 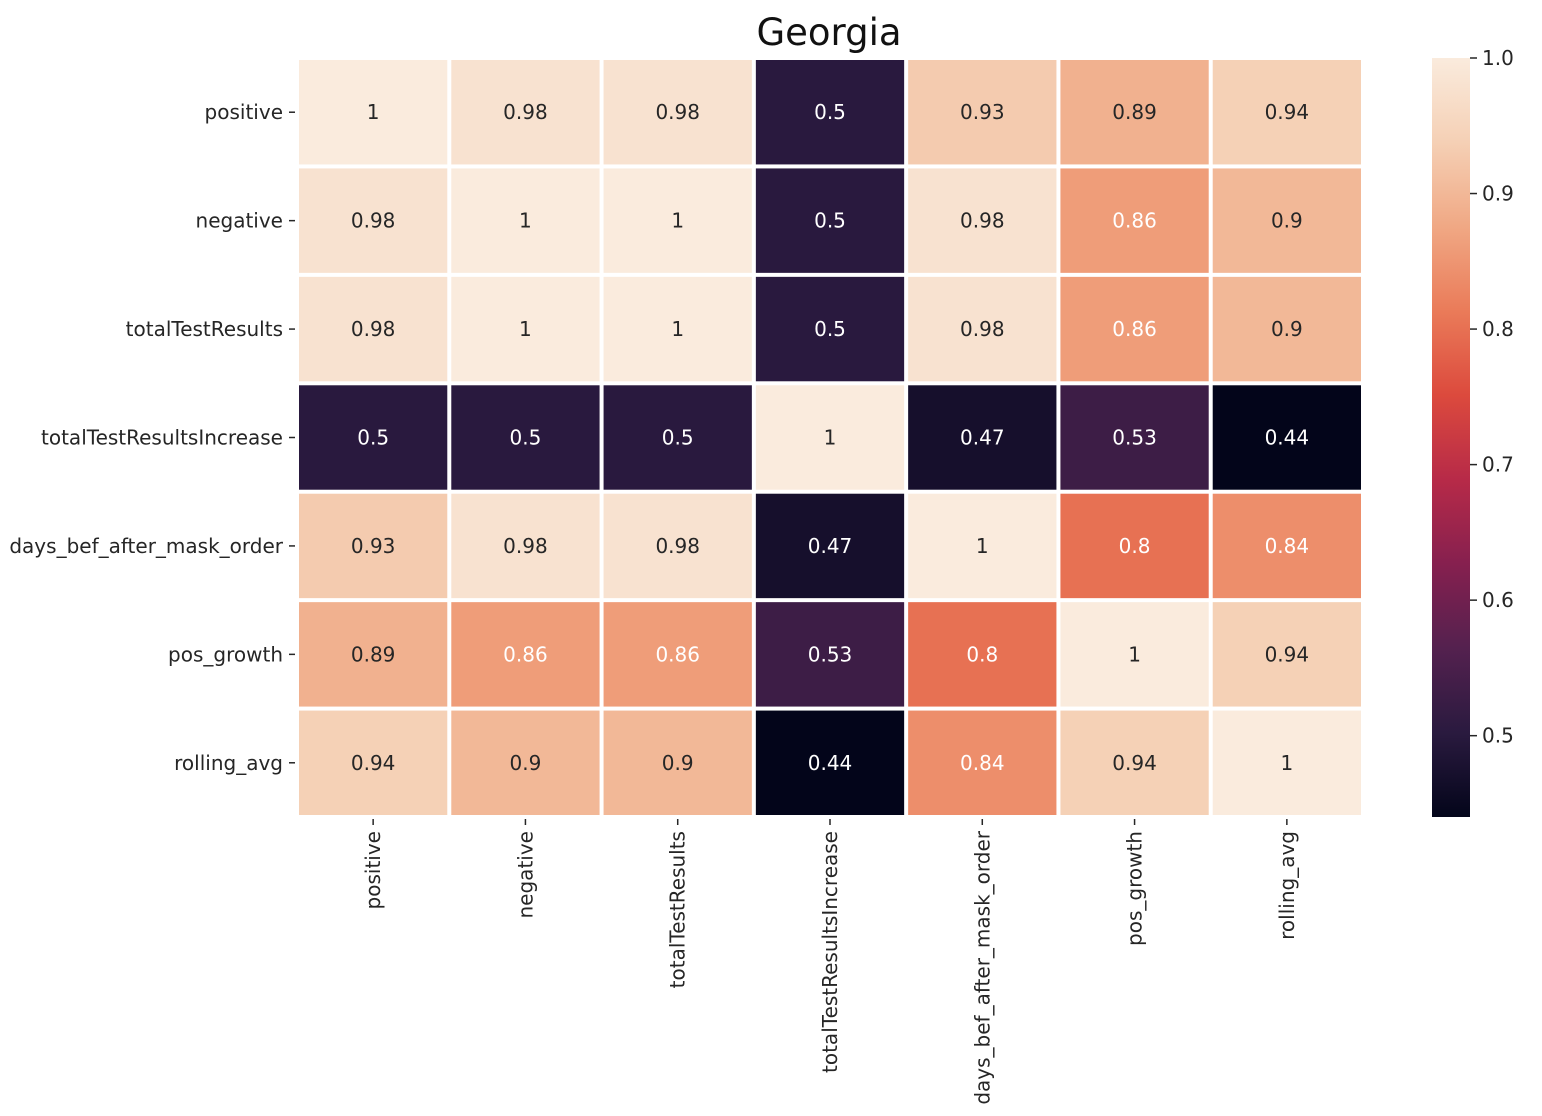 What do you see at coordinates (1498, 58) in the screenshot?
I see `colorbar-tick-label: 1.0` at bounding box center [1498, 58].